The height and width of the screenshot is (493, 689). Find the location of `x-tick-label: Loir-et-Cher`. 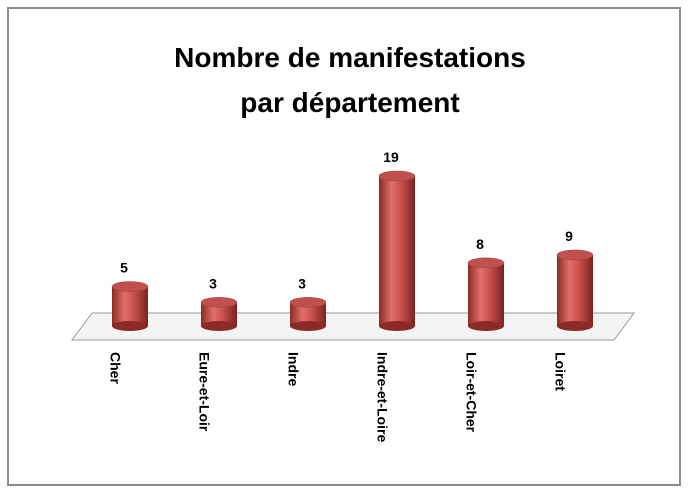

x-tick-label: Loir-et-Cher is located at coordinates (471, 392).